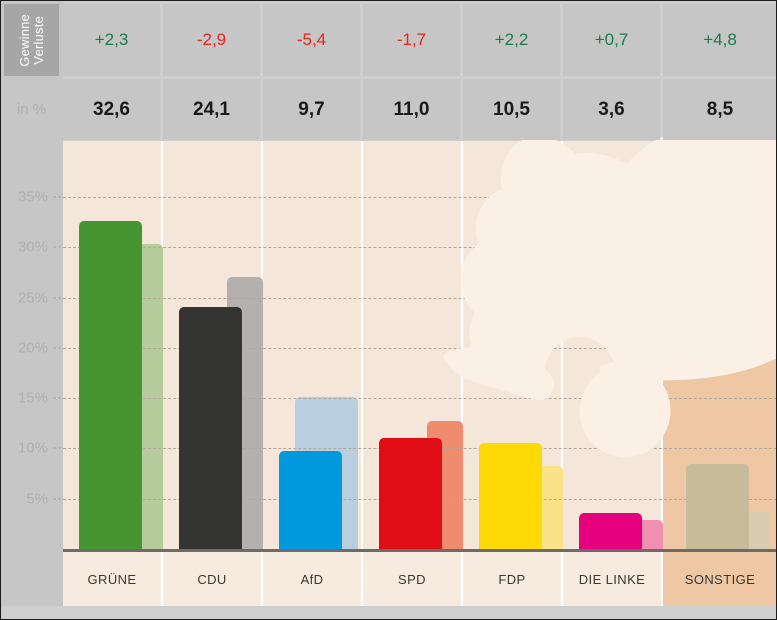 This screenshot has height=620, width=777. Describe the element at coordinates (717, 506) in the screenshot. I see `bar-current-sonstige` at that location.